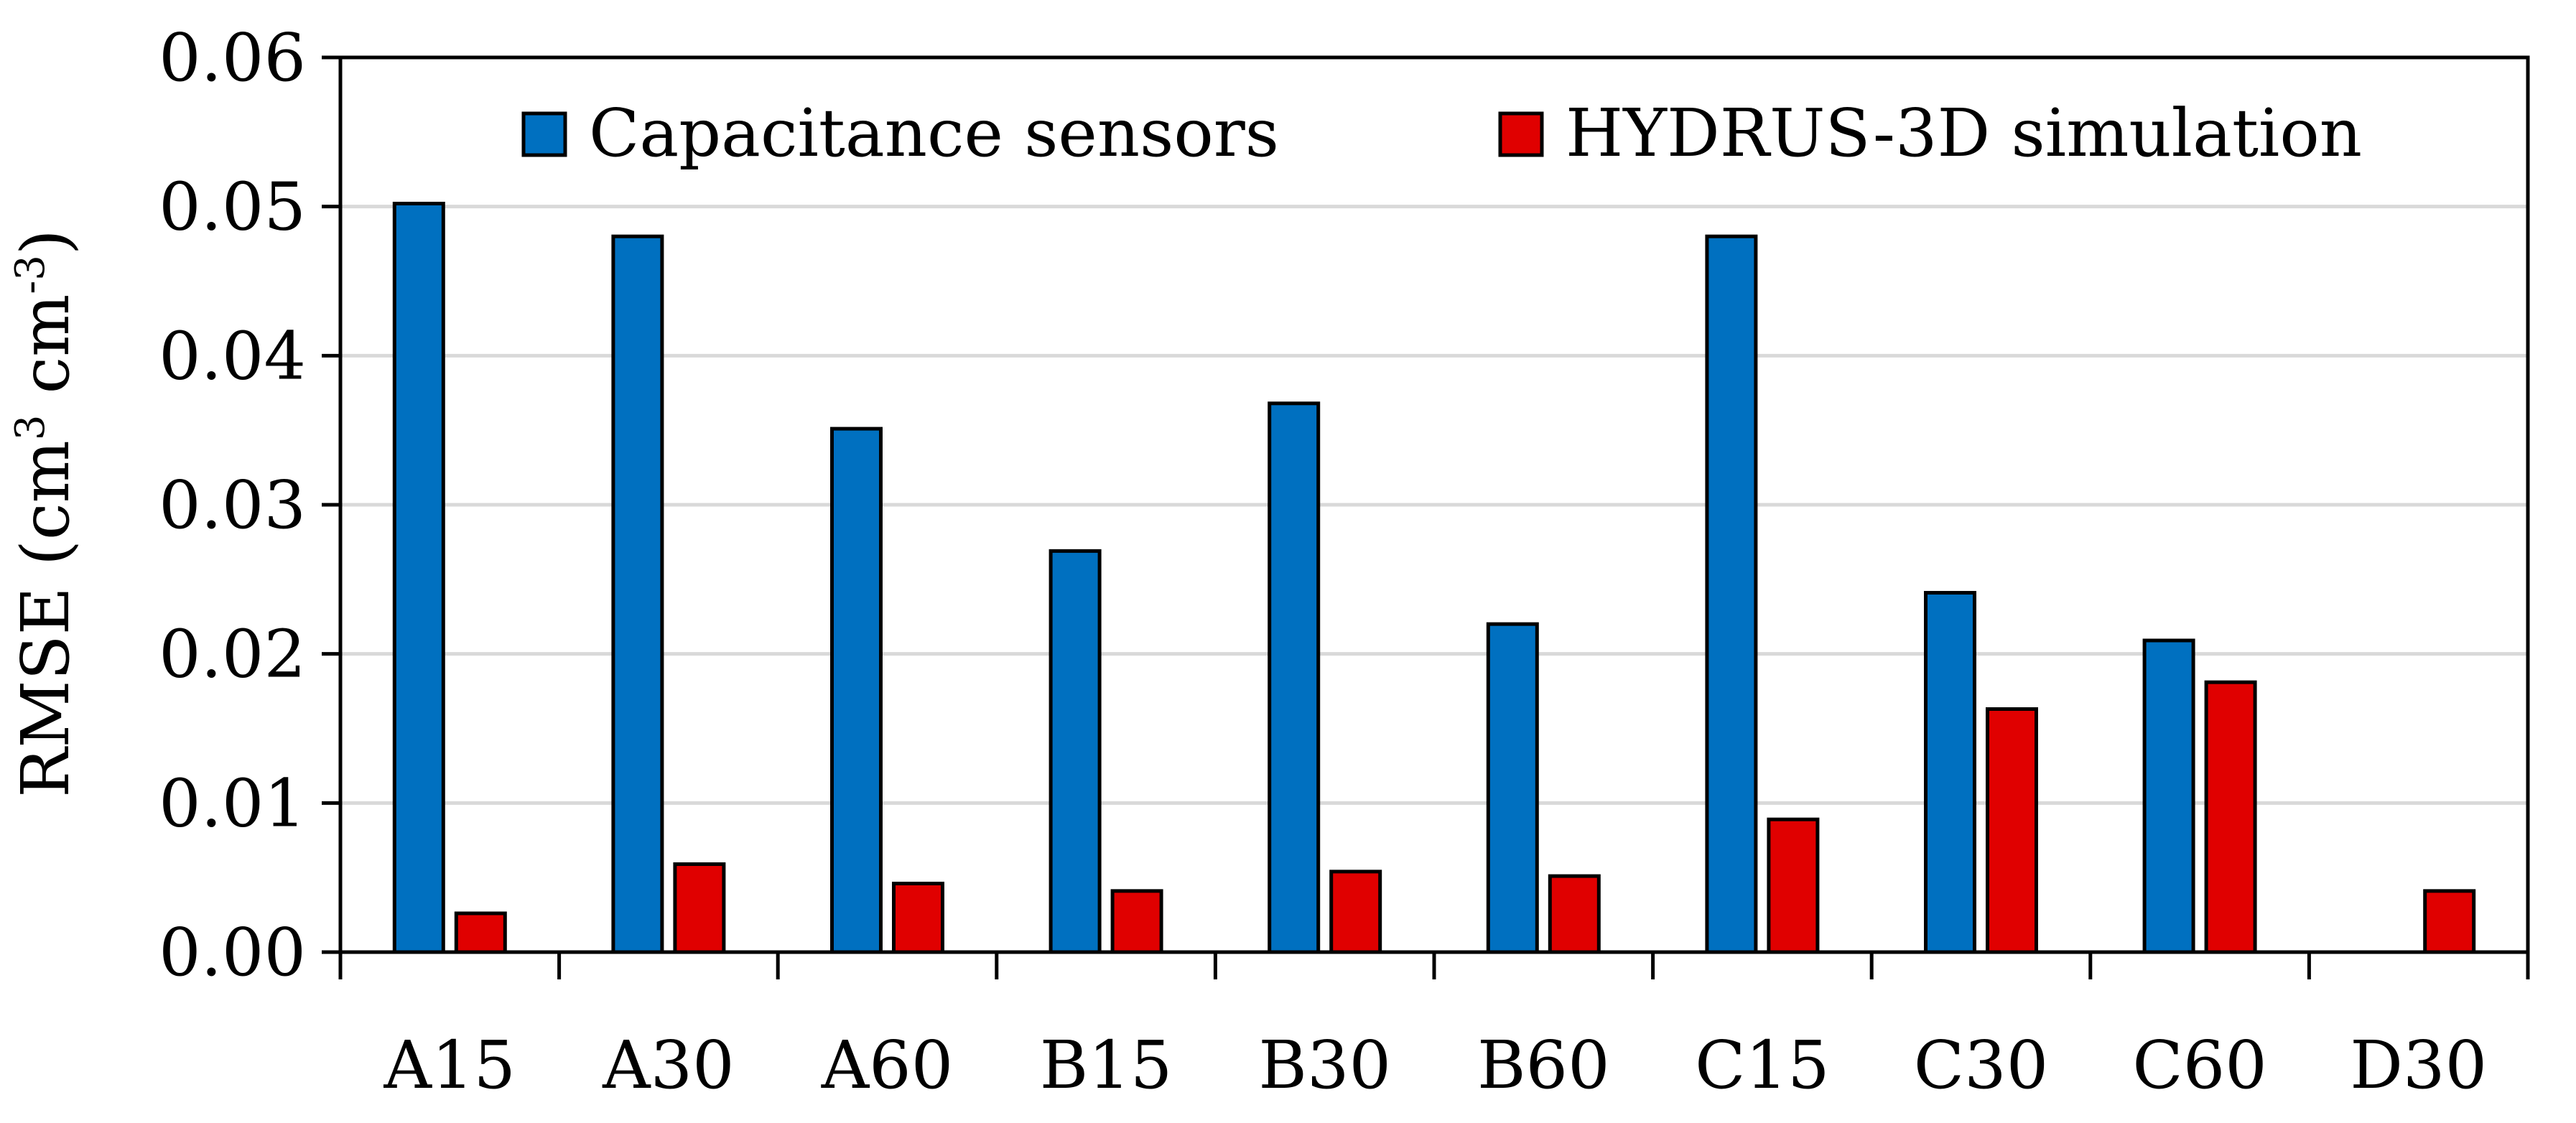 The image size is (2576, 1123). I want to click on y-tick-label: 0.01, so click(232, 803).